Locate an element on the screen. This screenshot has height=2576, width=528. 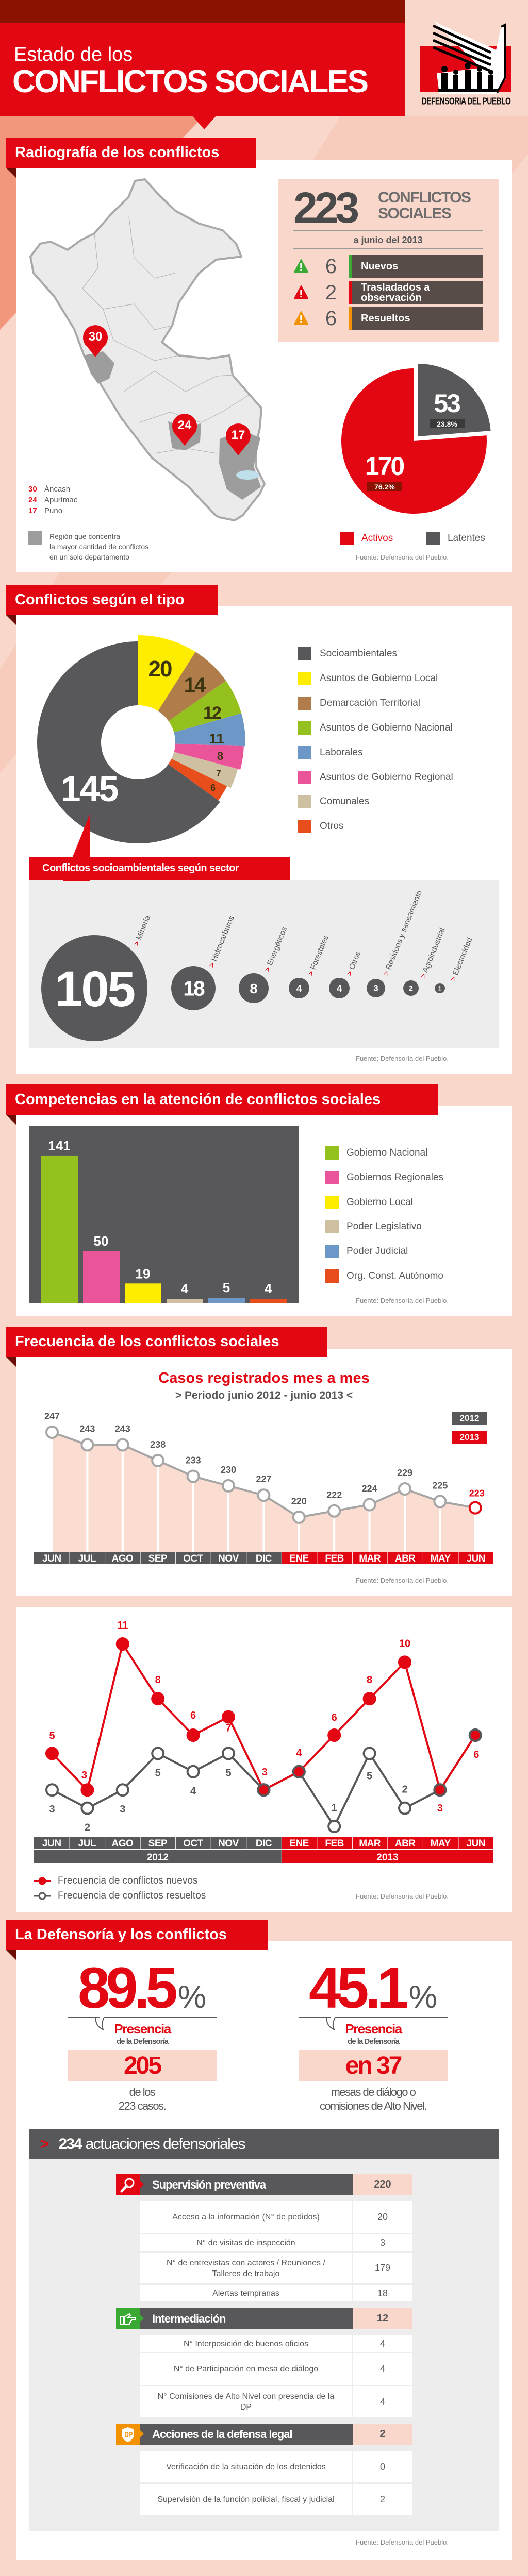
presencia-label: Presencia is located at coordinates (142, 2029).